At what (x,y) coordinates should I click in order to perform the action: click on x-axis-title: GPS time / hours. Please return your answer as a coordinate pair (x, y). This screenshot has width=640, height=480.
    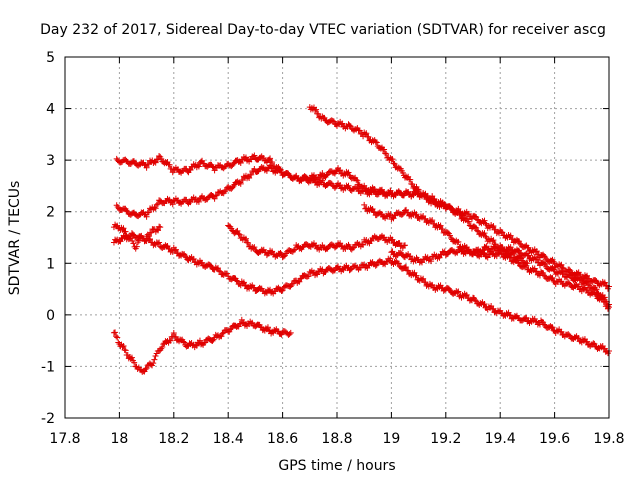
    Looking at the image, I should click on (336, 466).